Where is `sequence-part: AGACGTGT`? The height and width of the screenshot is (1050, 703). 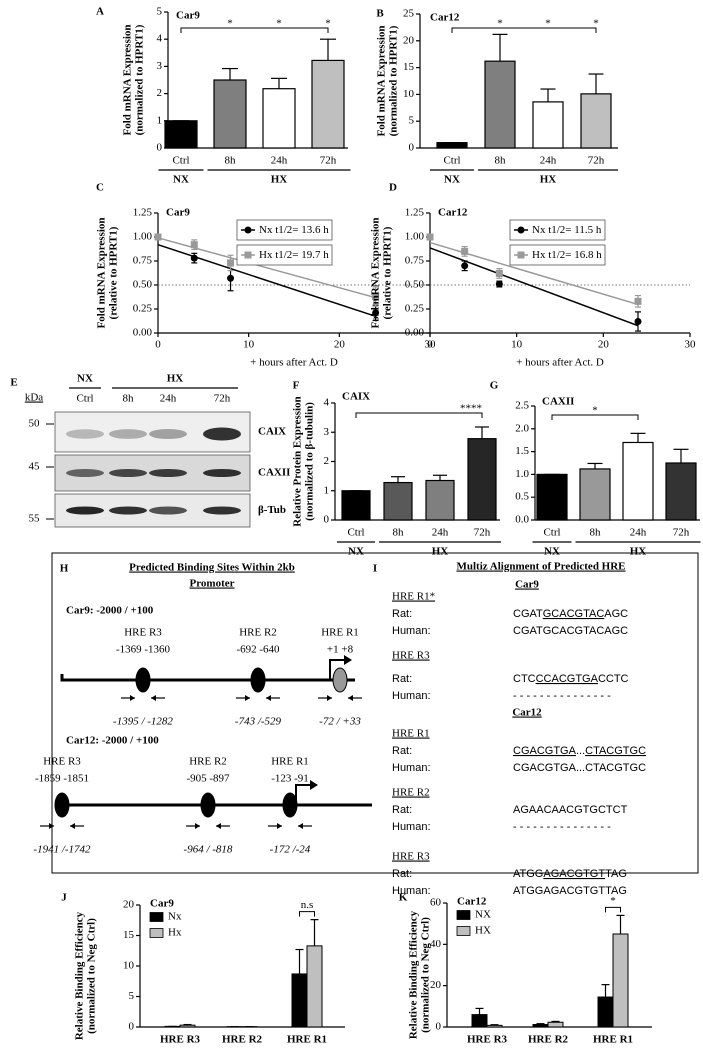 sequence-part: AGACGTGT is located at coordinates (574, 874).